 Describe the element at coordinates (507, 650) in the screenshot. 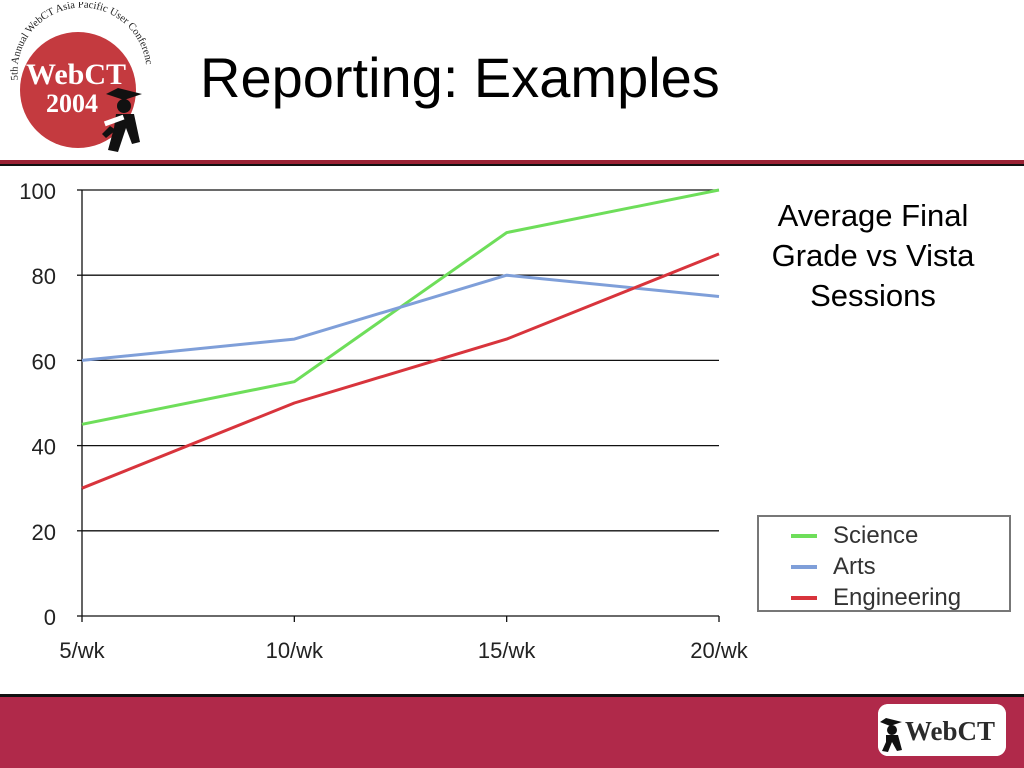

I see `x-tick-label: 15/wk` at that location.